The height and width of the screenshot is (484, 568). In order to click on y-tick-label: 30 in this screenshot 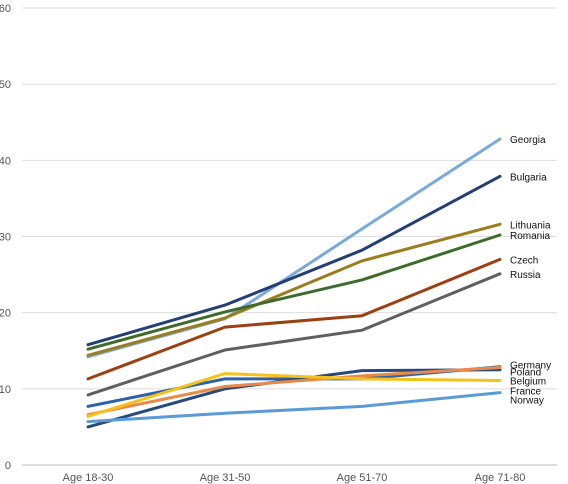, I will do `click(5, 238)`.